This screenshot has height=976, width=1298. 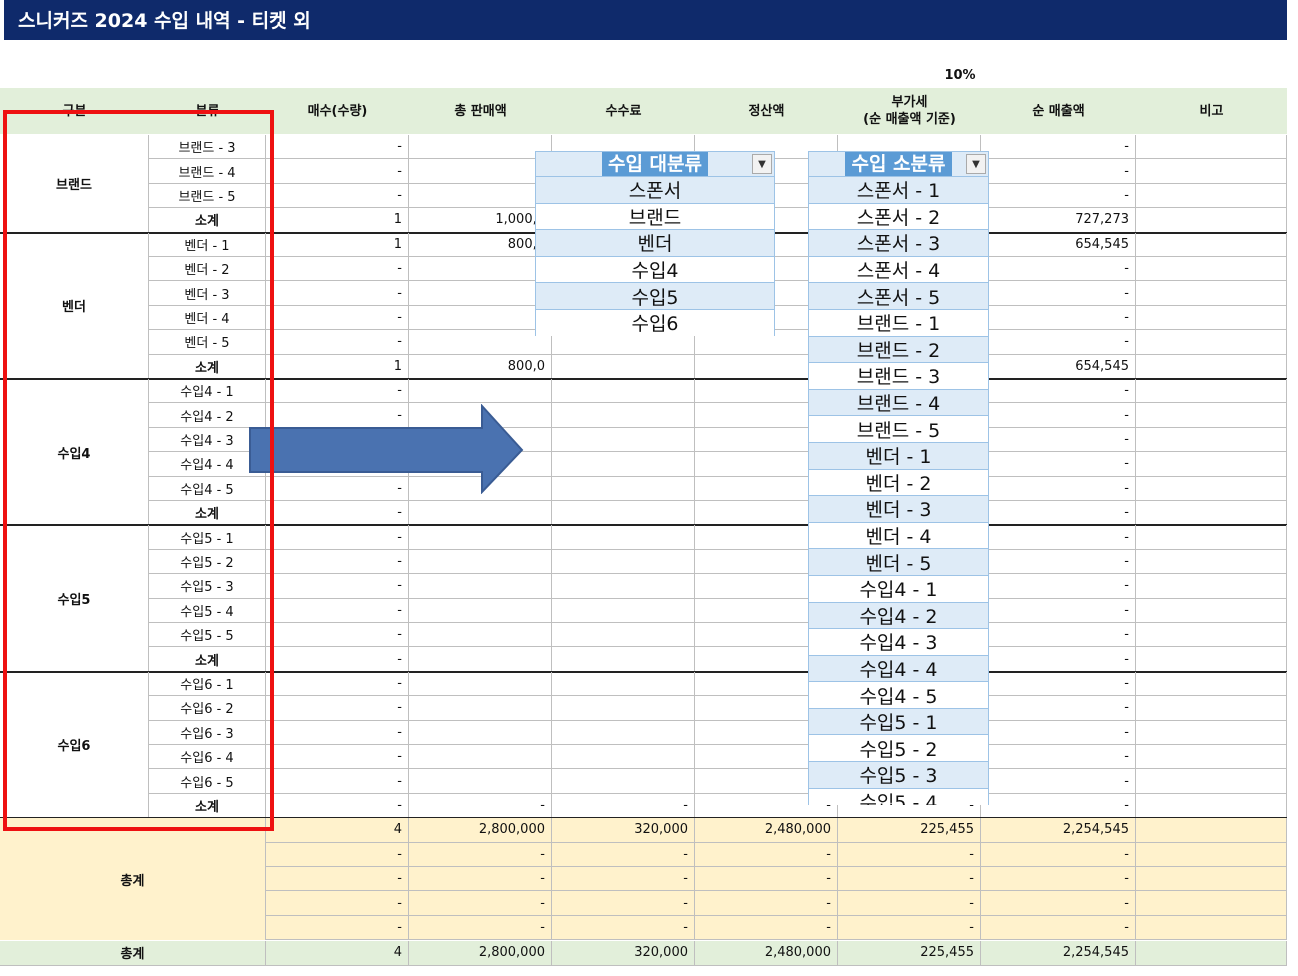 I want to click on subcategory-cell: 벤더 - 1, so click(x=207, y=244).